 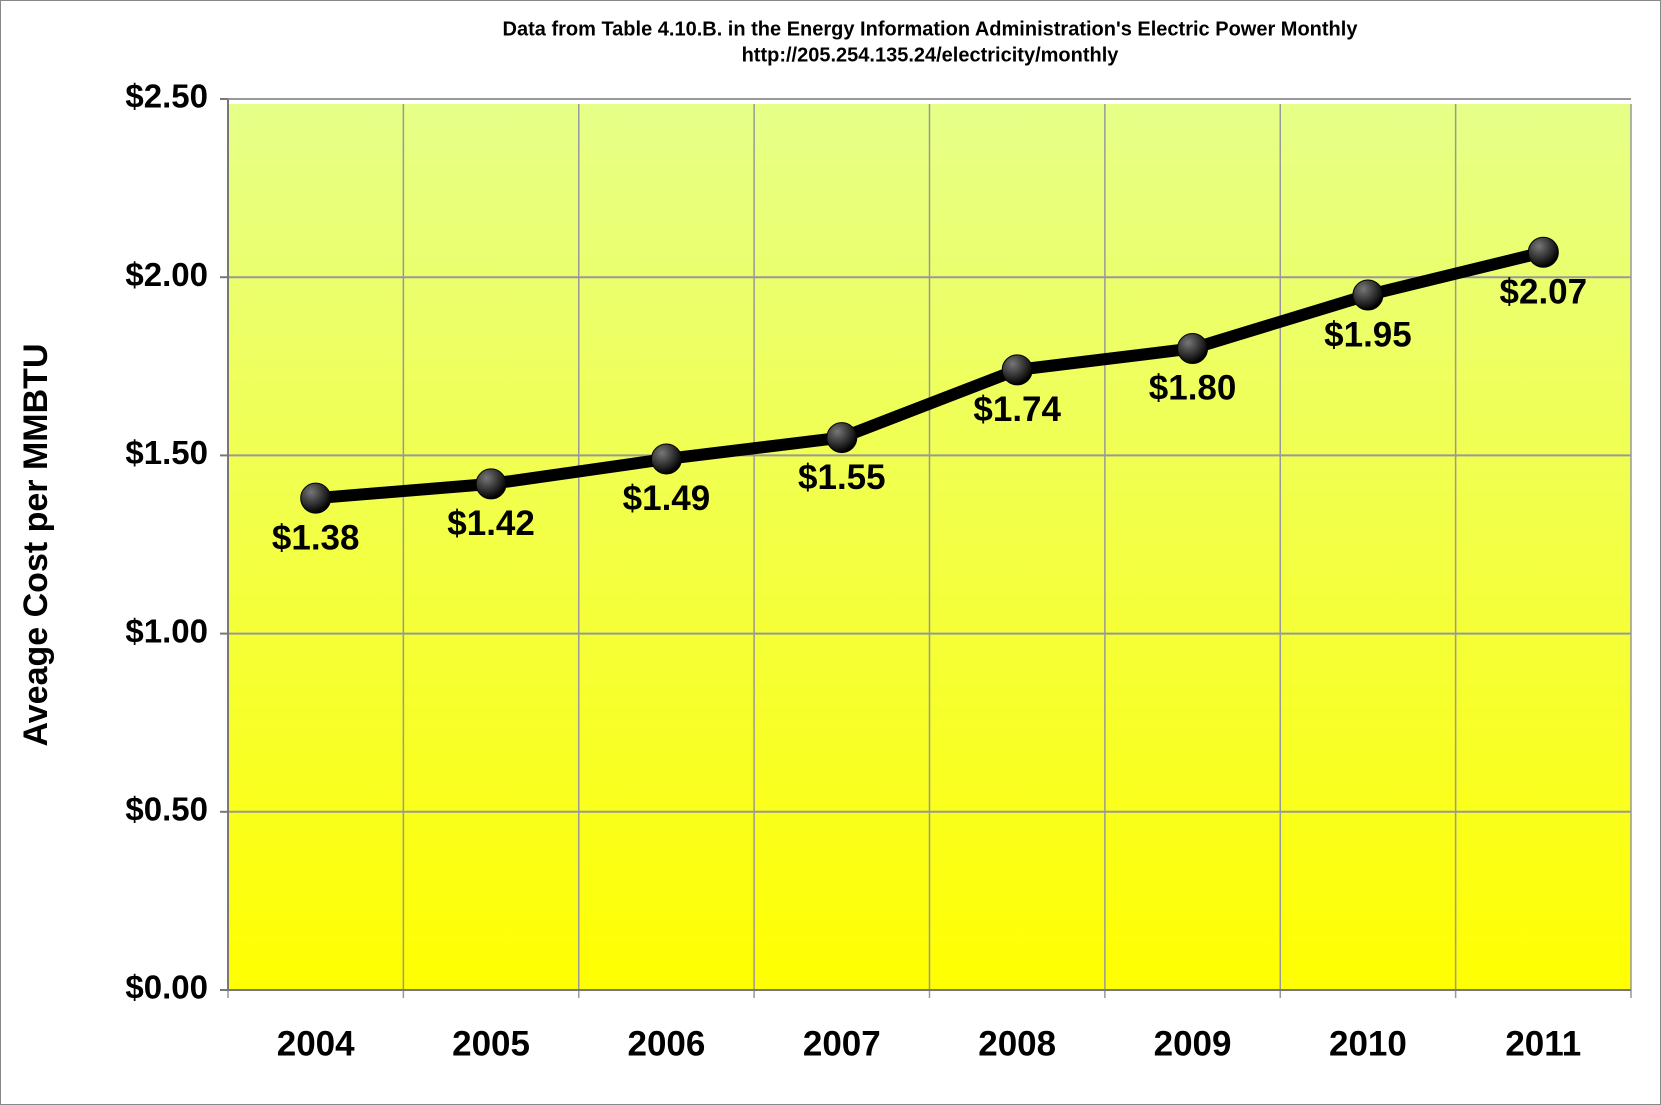 What do you see at coordinates (36, 544) in the screenshot?
I see `y-axis-label: Aveage Cost per MMBTU` at bounding box center [36, 544].